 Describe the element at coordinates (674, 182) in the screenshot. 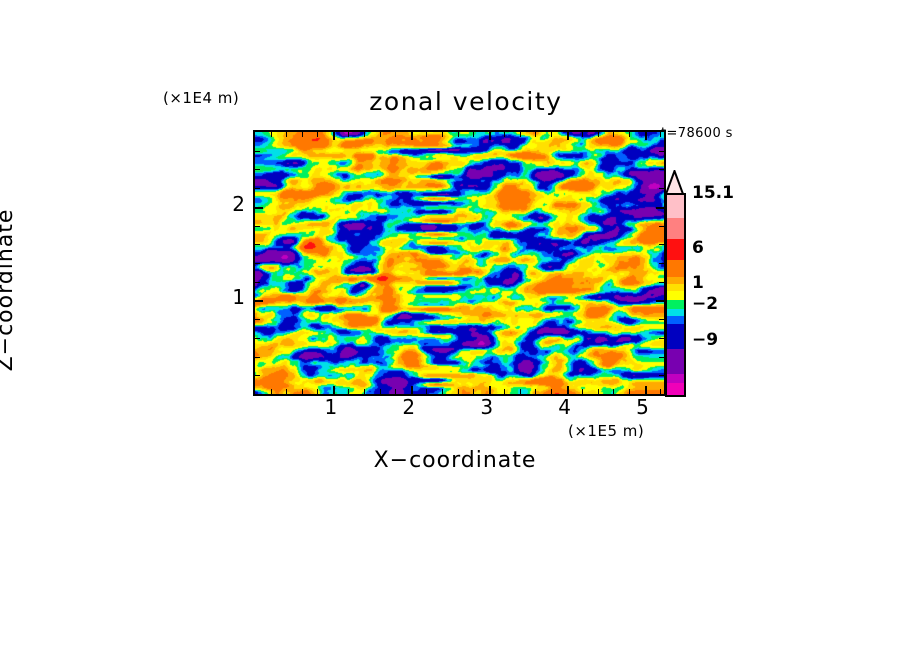

I see `colorbar-arrow-icon` at that location.